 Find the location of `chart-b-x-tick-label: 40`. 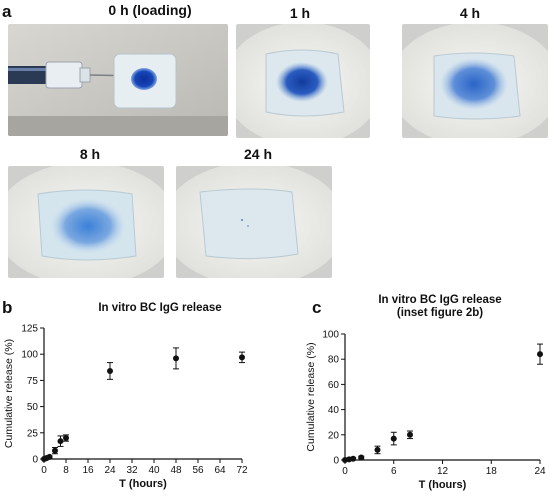

chart-b-x-tick-label: 40 is located at coordinates (154, 470).